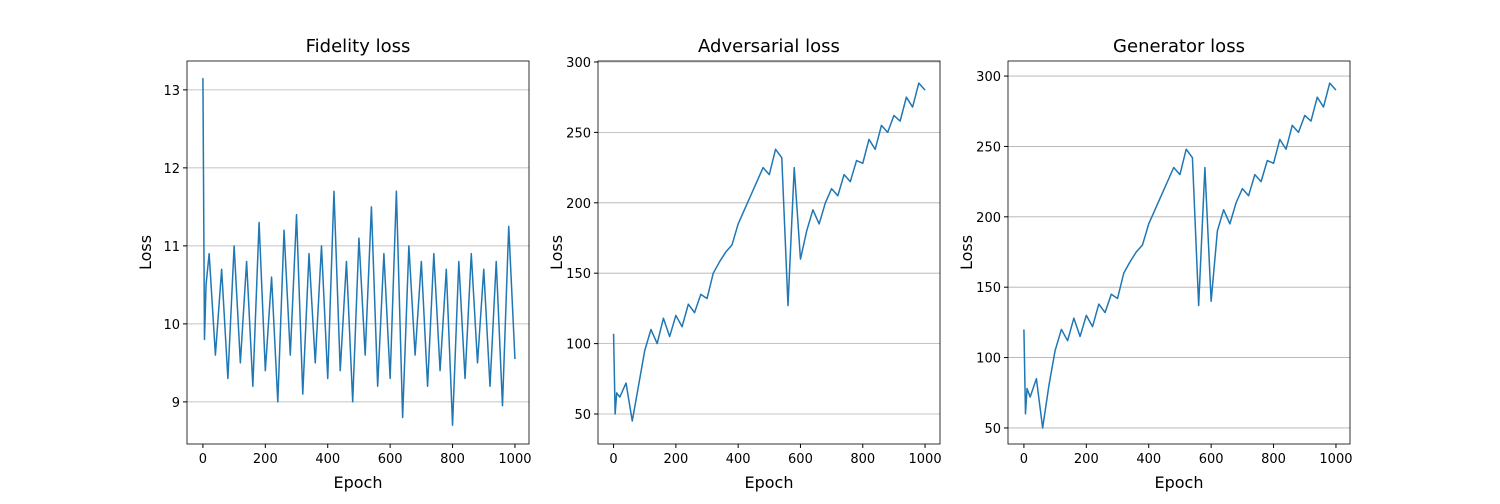  Describe the element at coordinates (1179, 46) in the screenshot. I see `chart-title: Generator loss` at that location.